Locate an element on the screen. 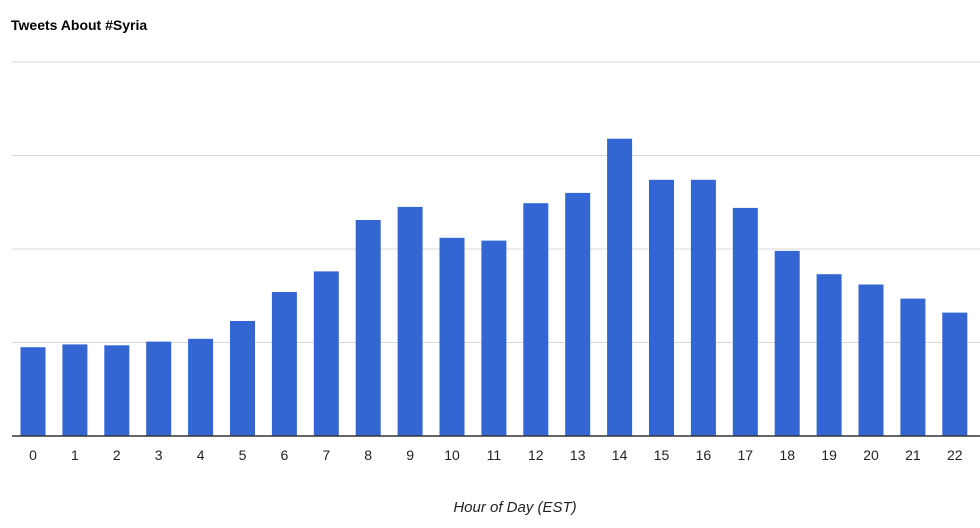 The height and width of the screenshot is (528, 980). x-tick-label: 5 is located at coordinates (243, 455).